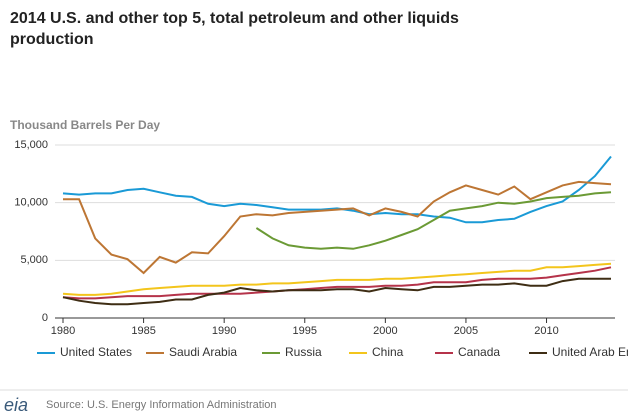 The height and width of the screenshot is (419, 628). Describe the element at coordinates (546, 331) in the screenshot. I see `x-tick-label: 2010` at that location.